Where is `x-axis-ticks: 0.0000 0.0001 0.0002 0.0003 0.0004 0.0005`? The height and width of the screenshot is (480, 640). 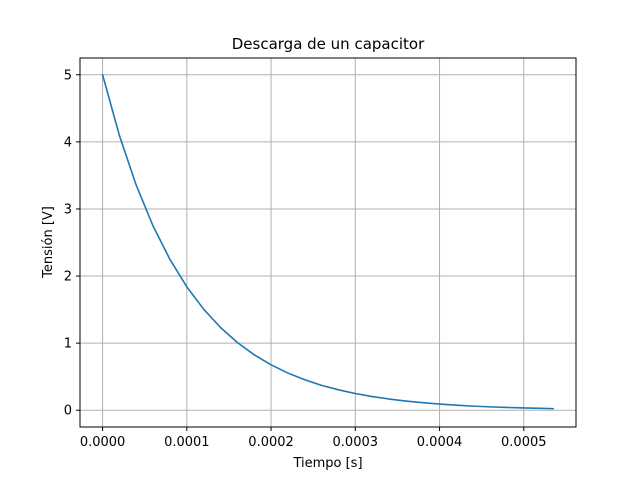
x-axis-ticks: 0.0000 0.0001 0.0002 0.0003 0.0004 0.0005 is located at coordinates (313, 438).